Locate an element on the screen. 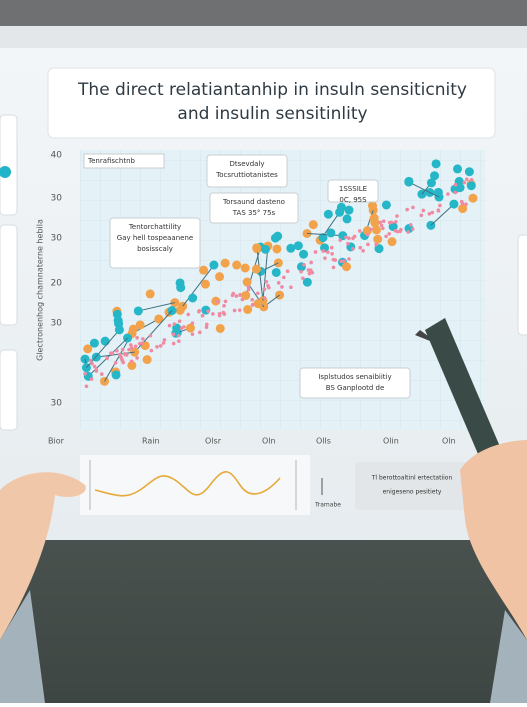 This screenshot has height=707, width=527. top-strip is located at coordinates (263, 37).